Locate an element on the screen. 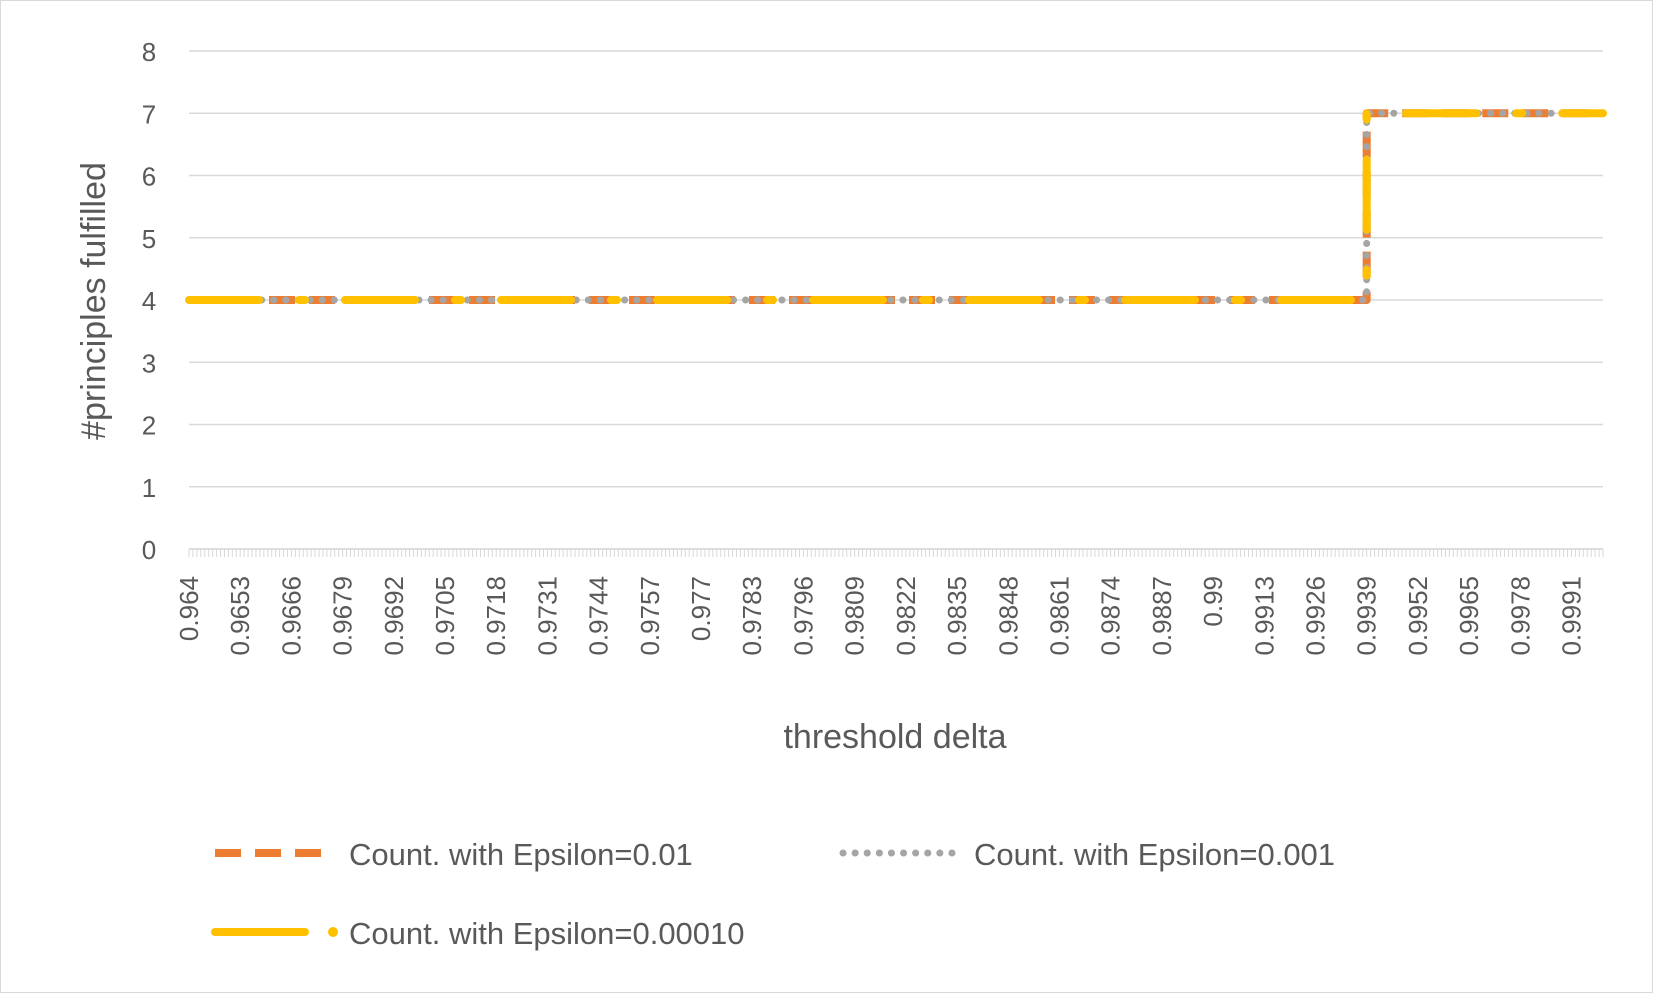 This screenshot has width=1653, height=994. y-tick-label: 4 is located at coordinates (149, 301).